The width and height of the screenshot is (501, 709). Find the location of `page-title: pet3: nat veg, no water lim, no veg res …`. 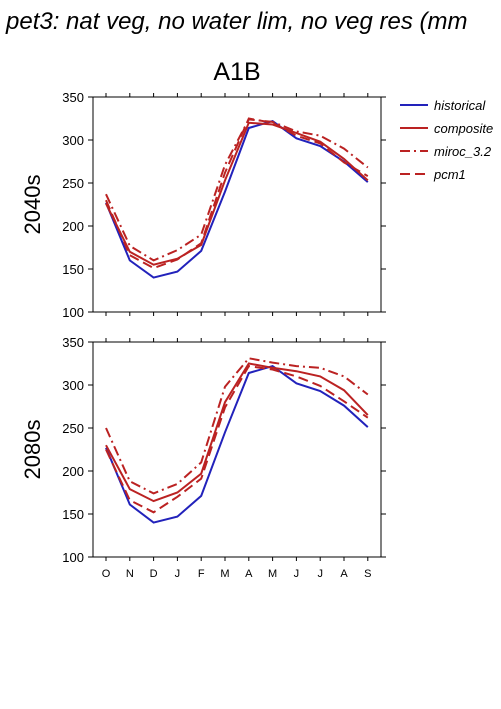

page-title: pet3: nat veg, no water lim, no veg res … is located at coordinates (236, 21).